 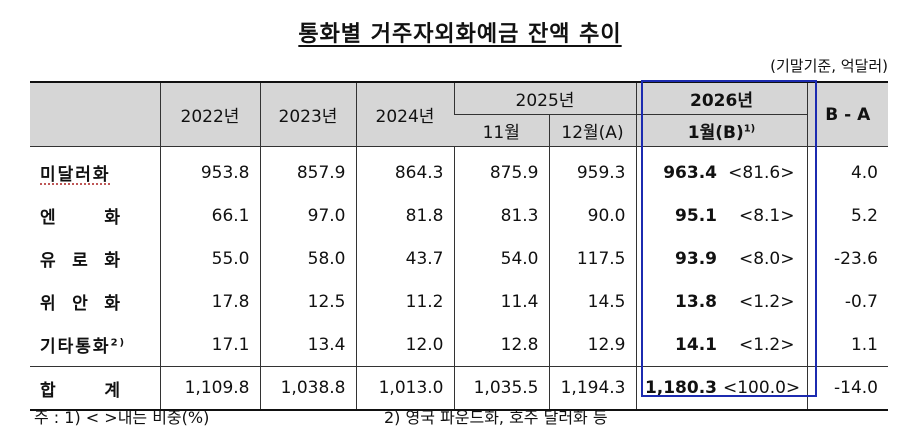 I want to click on cell-diff: -0.7, so click(x=847, y=301).